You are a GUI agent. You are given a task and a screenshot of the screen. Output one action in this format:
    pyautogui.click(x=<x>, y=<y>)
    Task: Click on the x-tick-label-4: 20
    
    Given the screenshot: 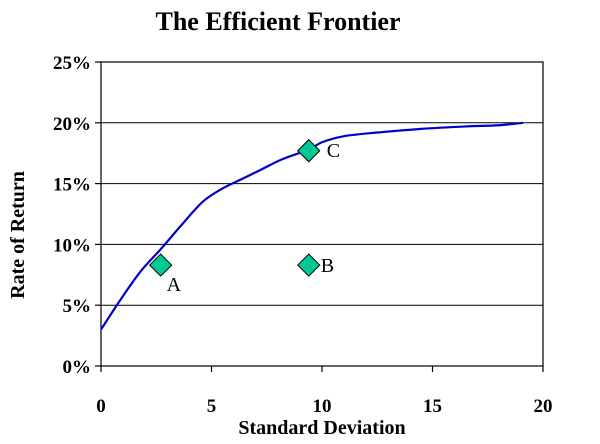 What is the action you would take?
    pyautogui.click(x=543, y=406)
    